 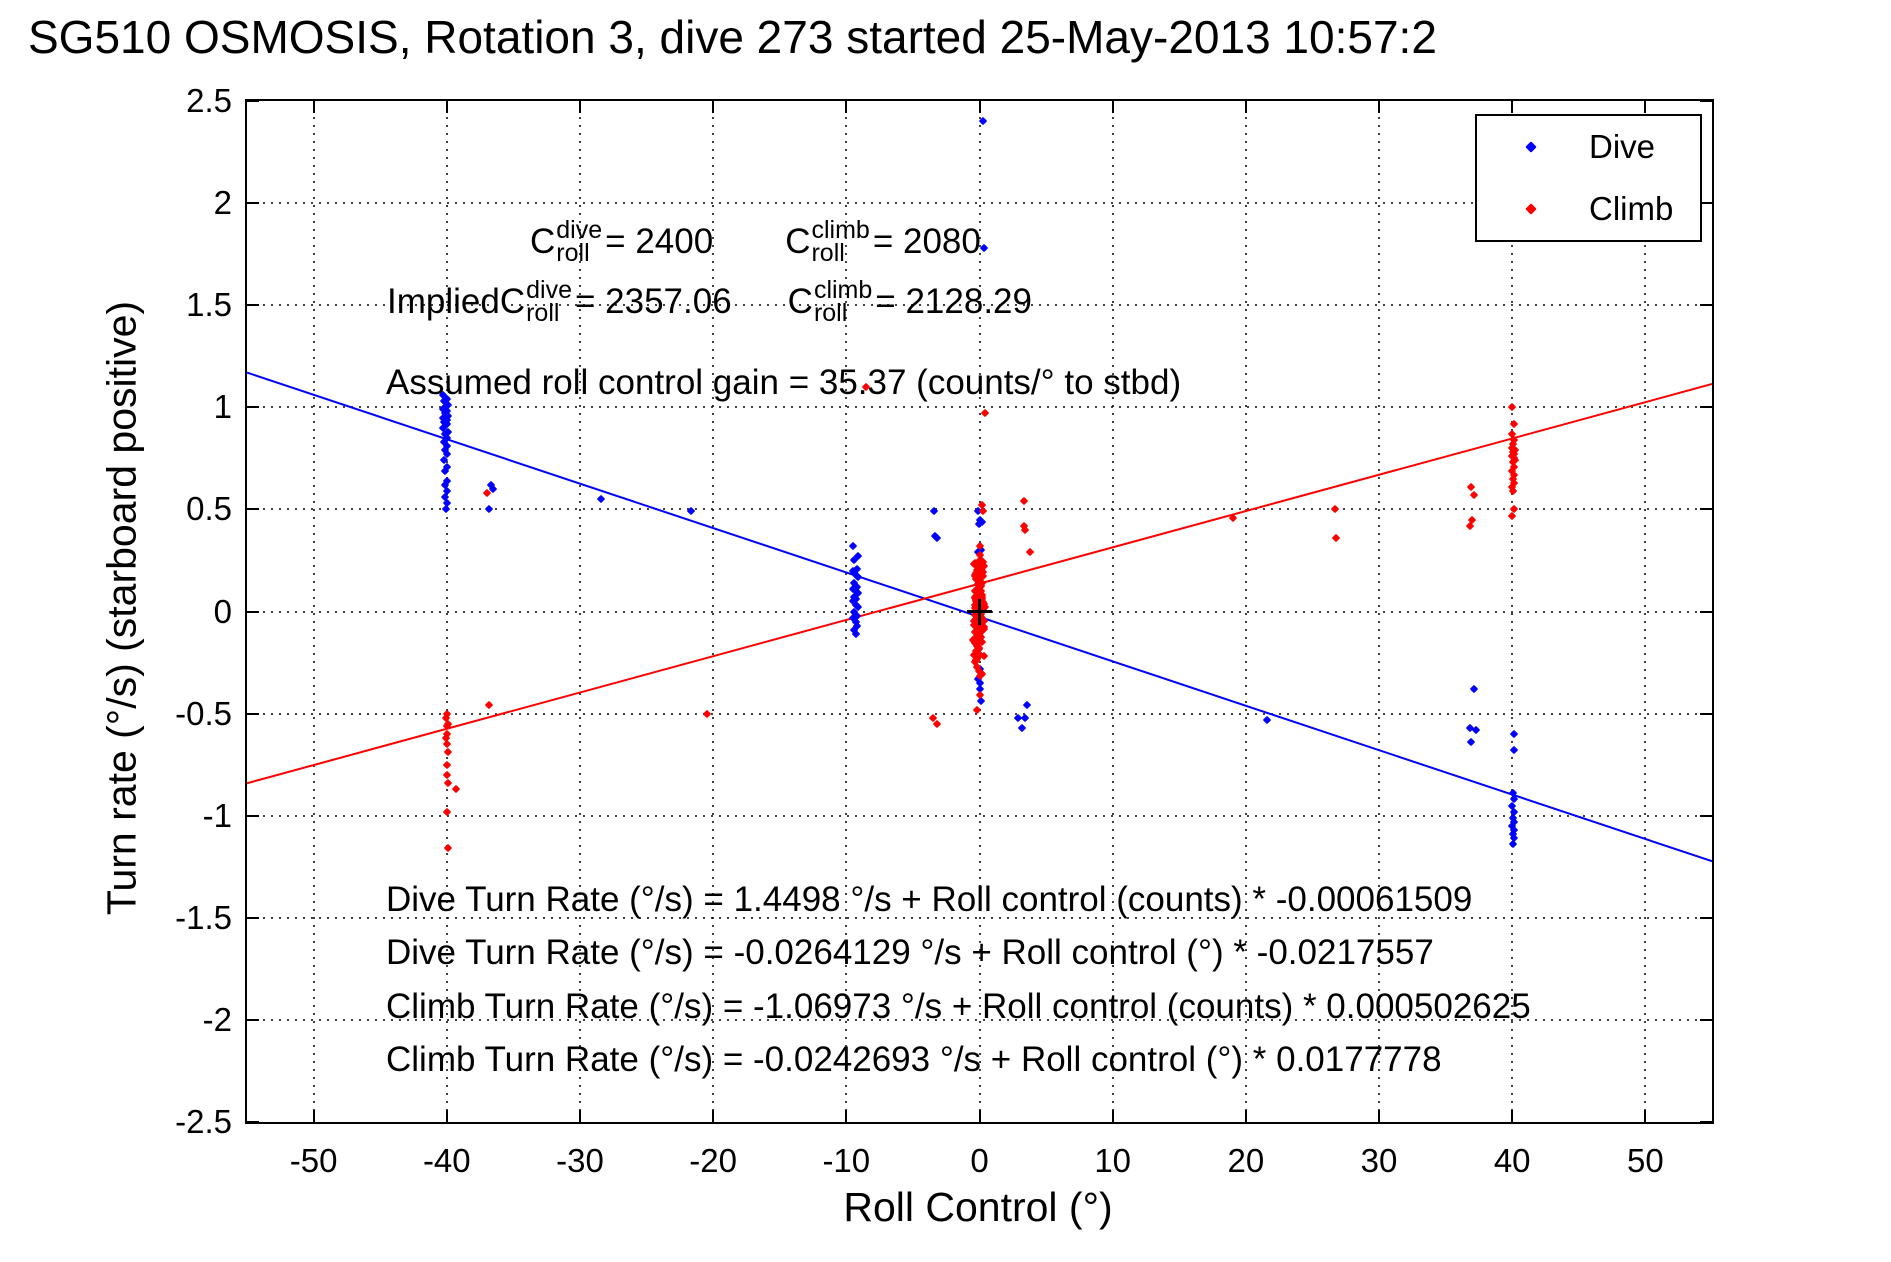 I want to click on legend-entry-dive: Dive, so click(x=1588, y=147).